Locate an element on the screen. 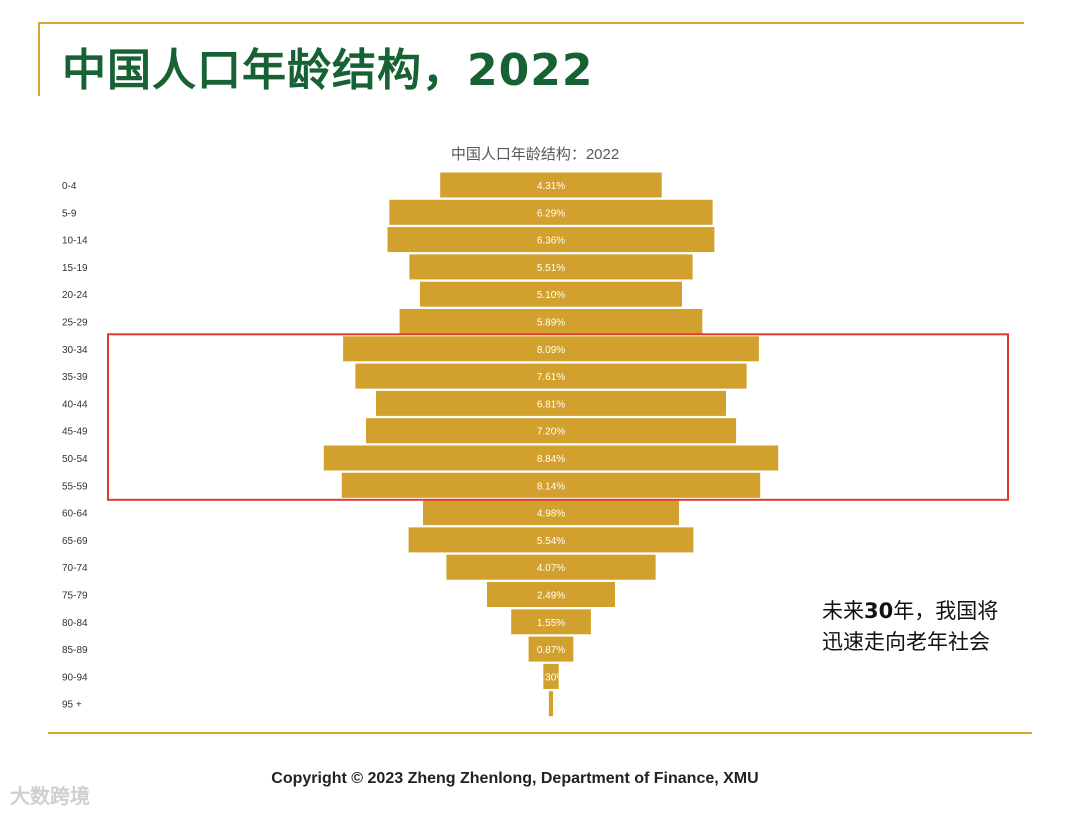  category-label: 80-84 is located at coordinates (75, 623).